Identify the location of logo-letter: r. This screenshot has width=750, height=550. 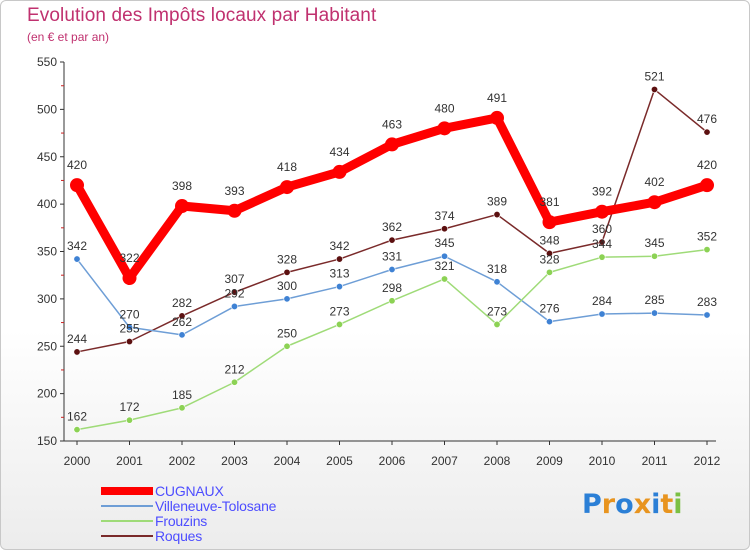
(608, 504).